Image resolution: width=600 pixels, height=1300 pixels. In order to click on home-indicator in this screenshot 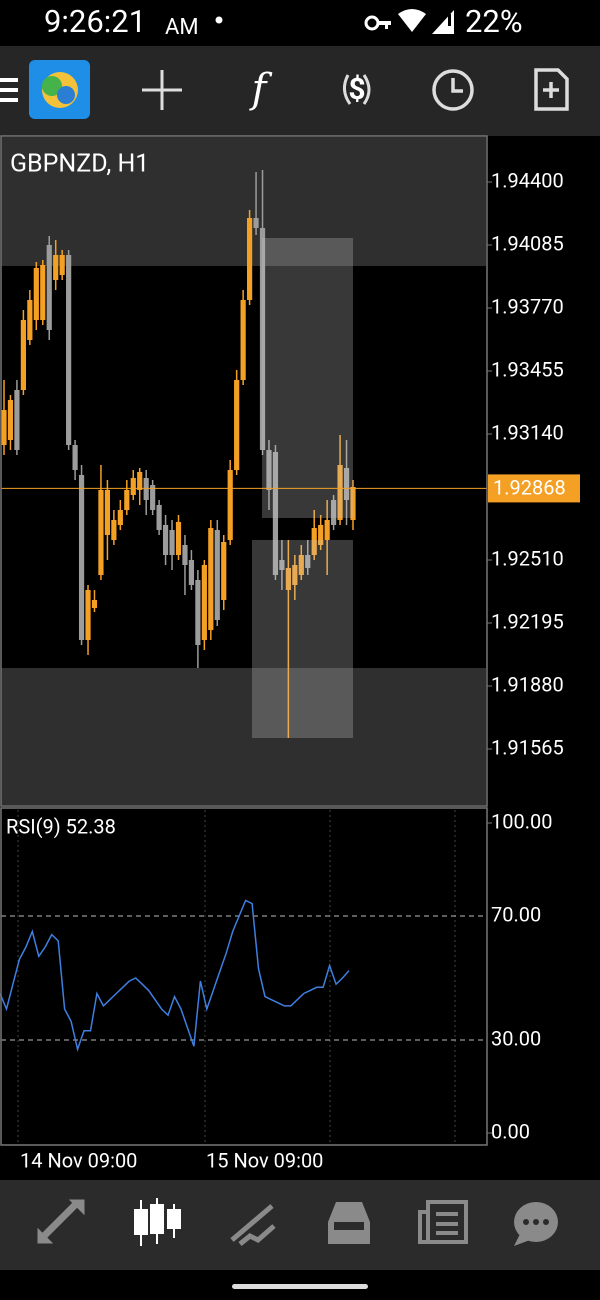, I will do `click(300, 1286)`.